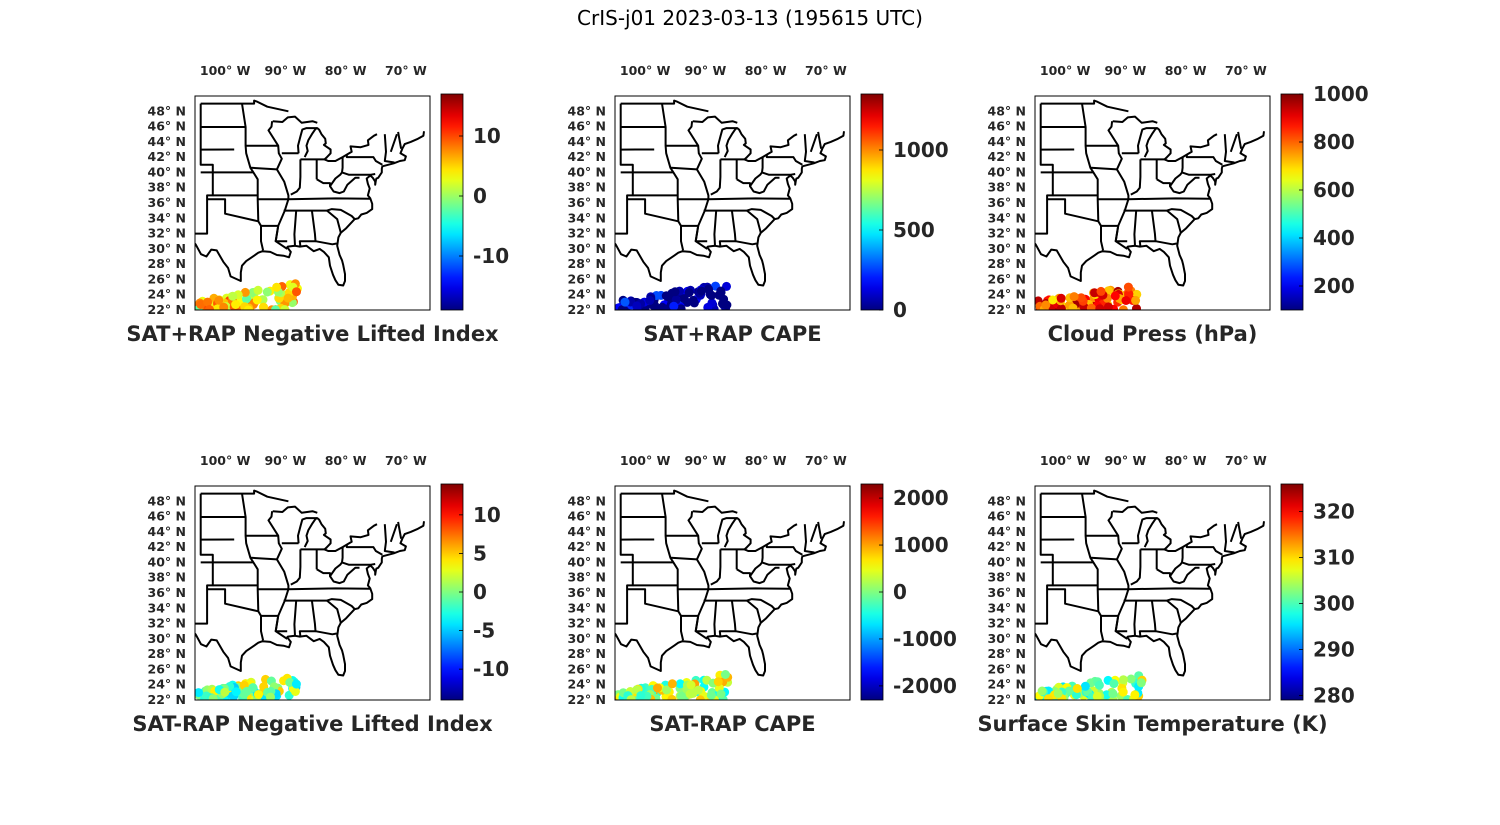  What do you see at coordinates (925, 686) in the screenshot?
I see `colorbar-tick-label: -2000` at bounding box center [925, 686].